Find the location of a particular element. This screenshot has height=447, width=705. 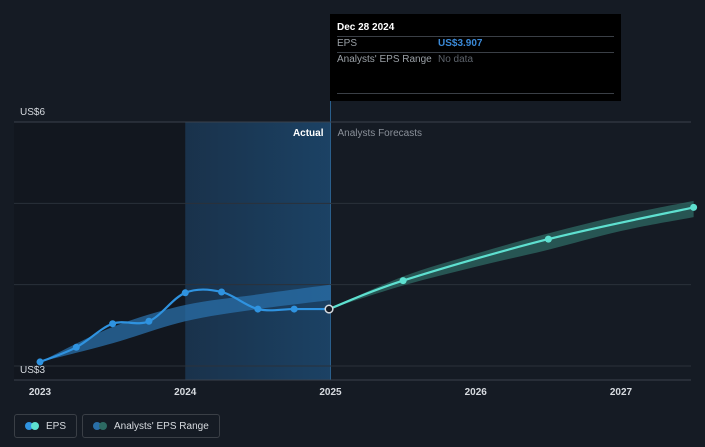

legend-range-label: Analysts' EPS Range is located at coordinates (161, 426).